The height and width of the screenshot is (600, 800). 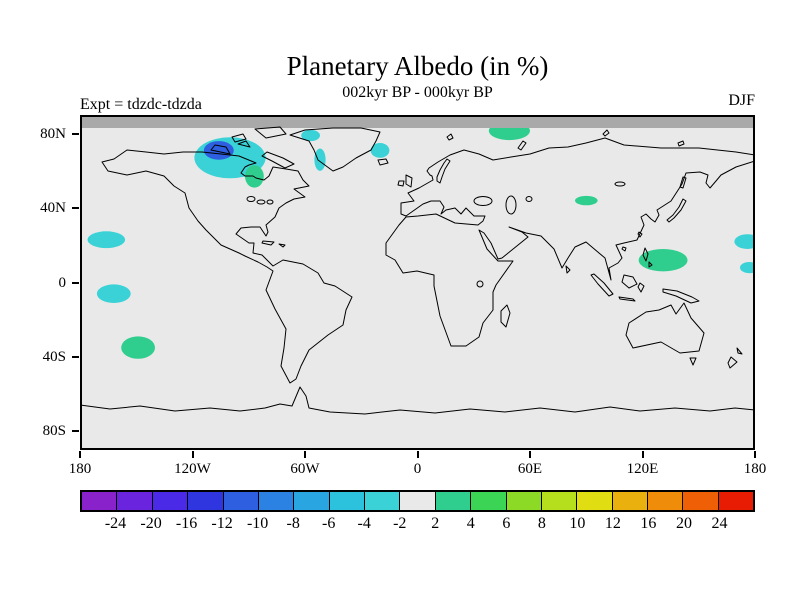 I want to click on colorbar-tick-label: -2, so click(x=400, y=523).